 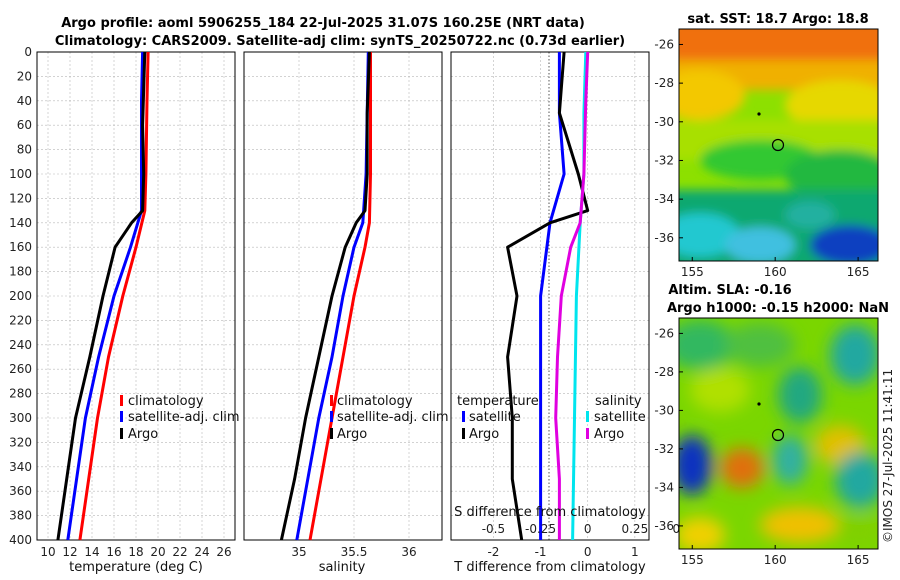 What do you see at coordinates (24, 76) in the screenshot?
I see `y-tick-label: 20` at bounding box center [24, 76].